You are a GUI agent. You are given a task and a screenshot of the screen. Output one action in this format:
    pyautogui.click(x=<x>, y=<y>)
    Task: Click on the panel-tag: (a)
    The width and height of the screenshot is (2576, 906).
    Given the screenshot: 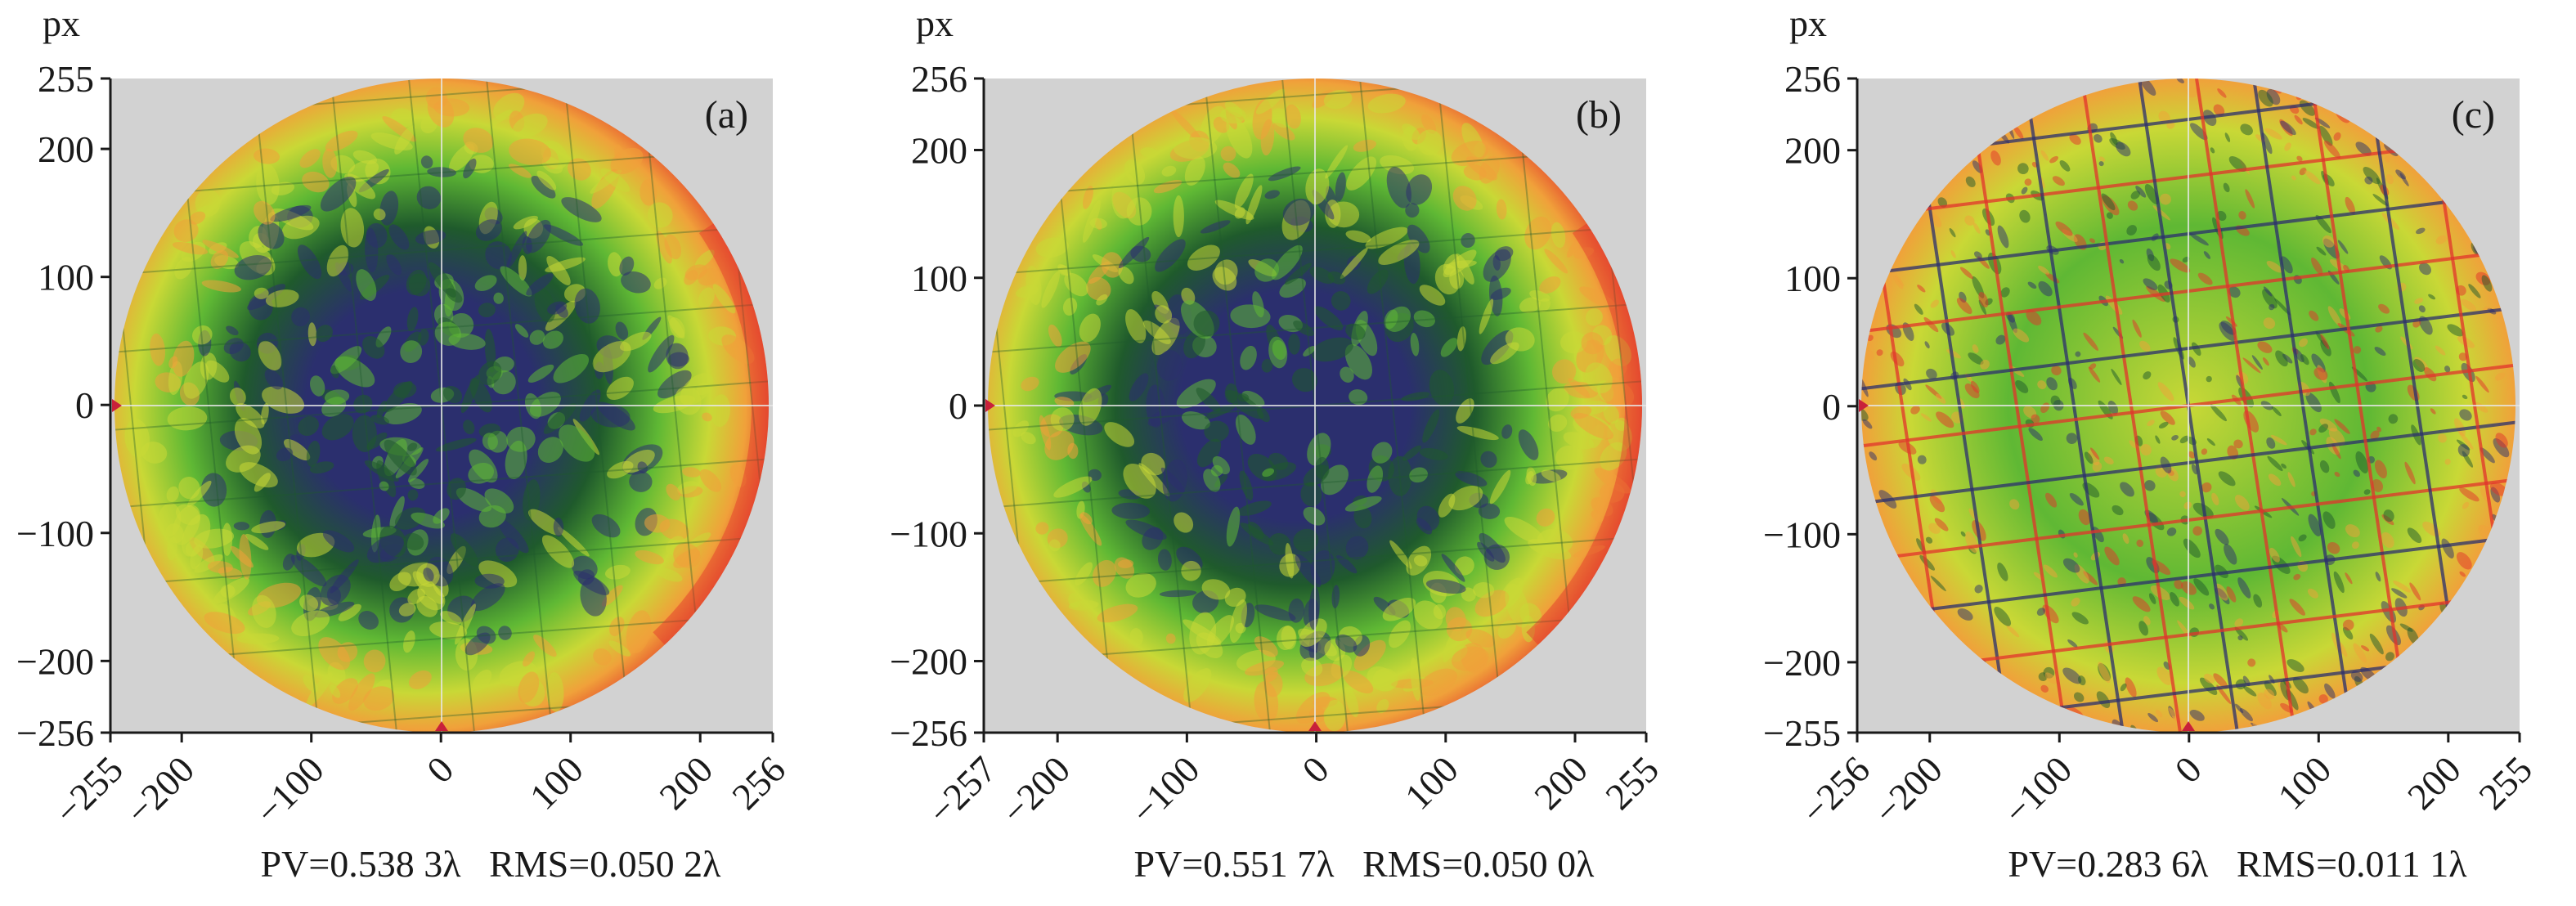 What is the action you would take?
    pyautogui.click(x=726, y=115)
    